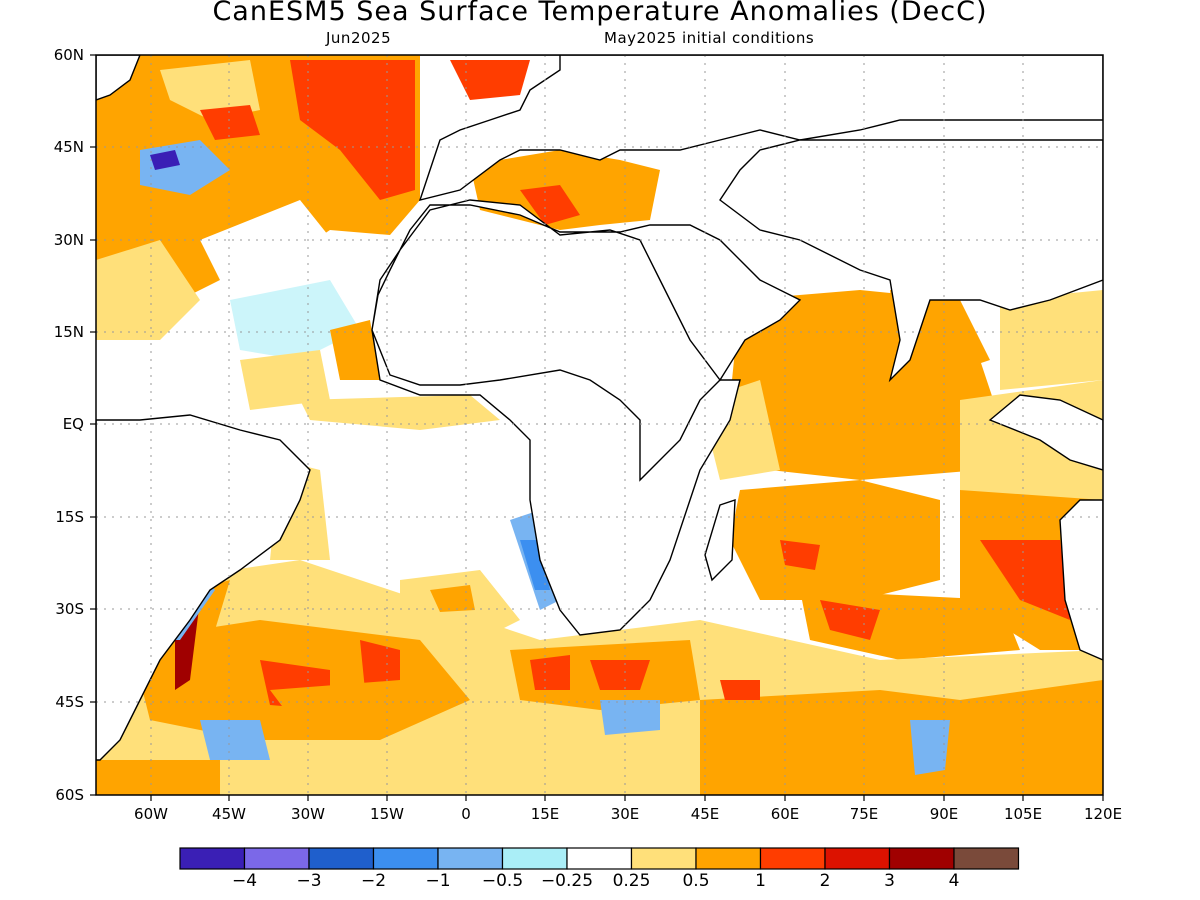 This screenshot has width=1200, height=900. What do you see at coordinates (438, 881) in the screenshot?
I see `colorbar-label: −1` at bounding box center [438, 881].